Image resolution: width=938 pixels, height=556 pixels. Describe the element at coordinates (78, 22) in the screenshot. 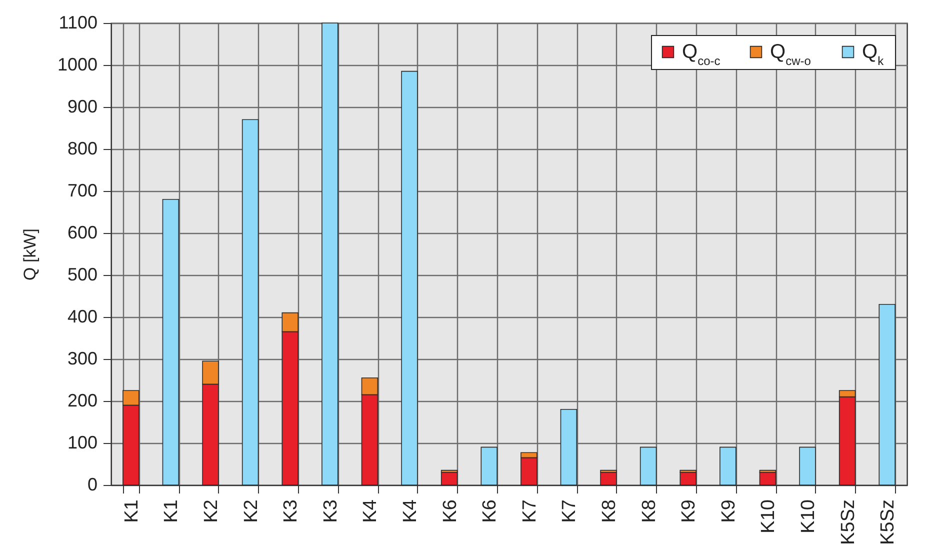

I see `y-tick-label: 1100` at that location.